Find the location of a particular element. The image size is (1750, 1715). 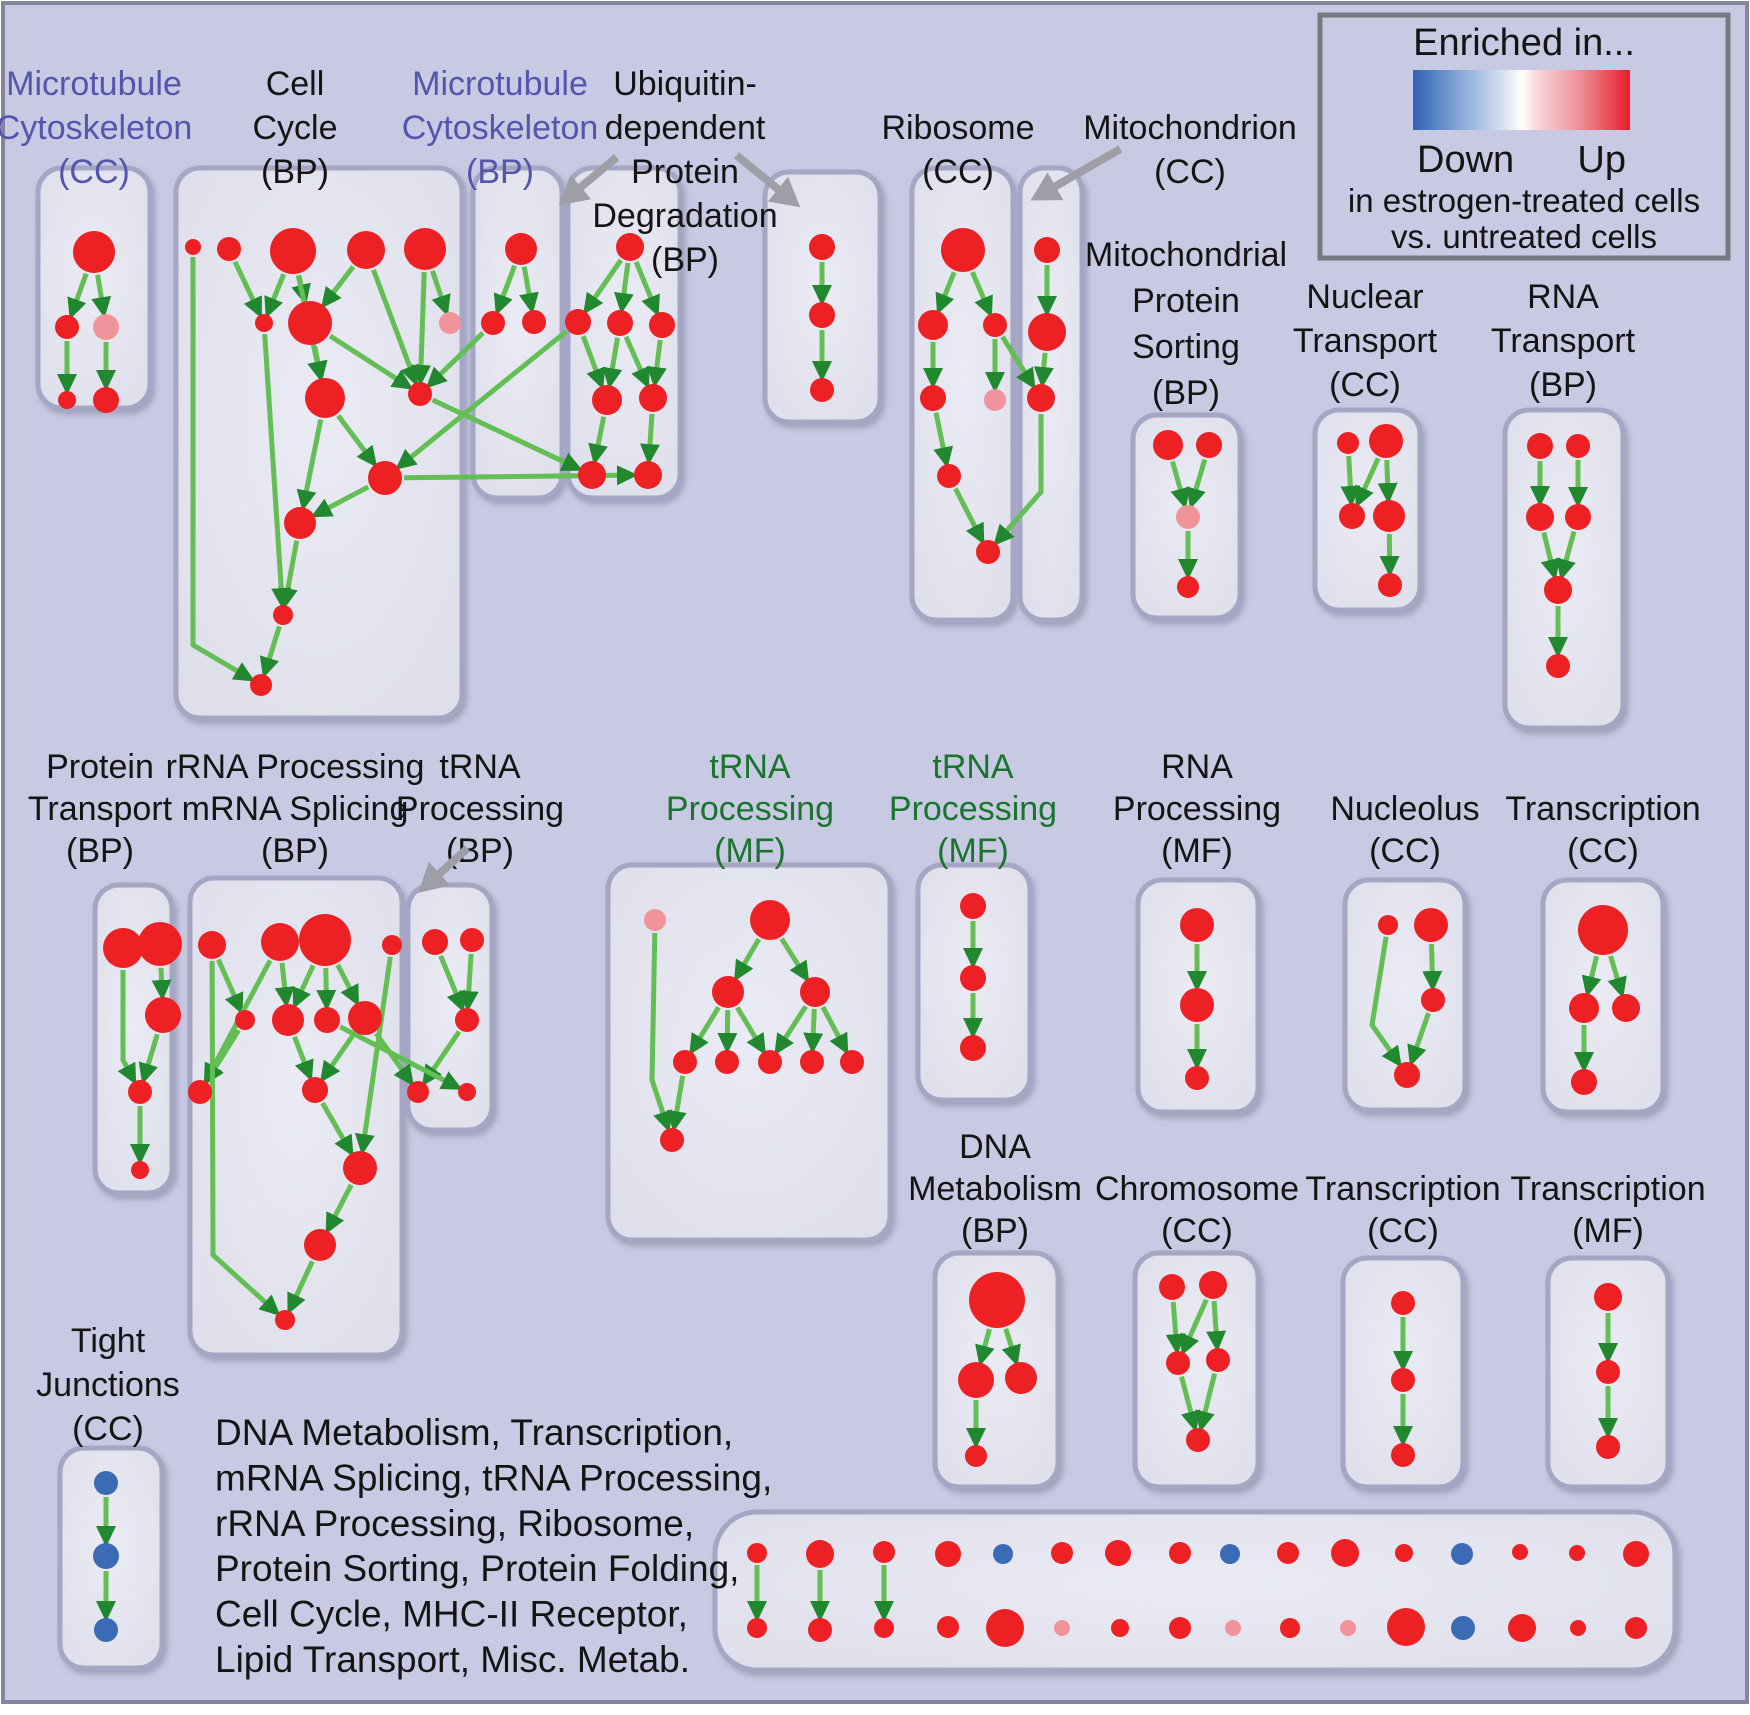

label-trna-processing-mf-large-line1: Processing is located at coordinates (750, 809).